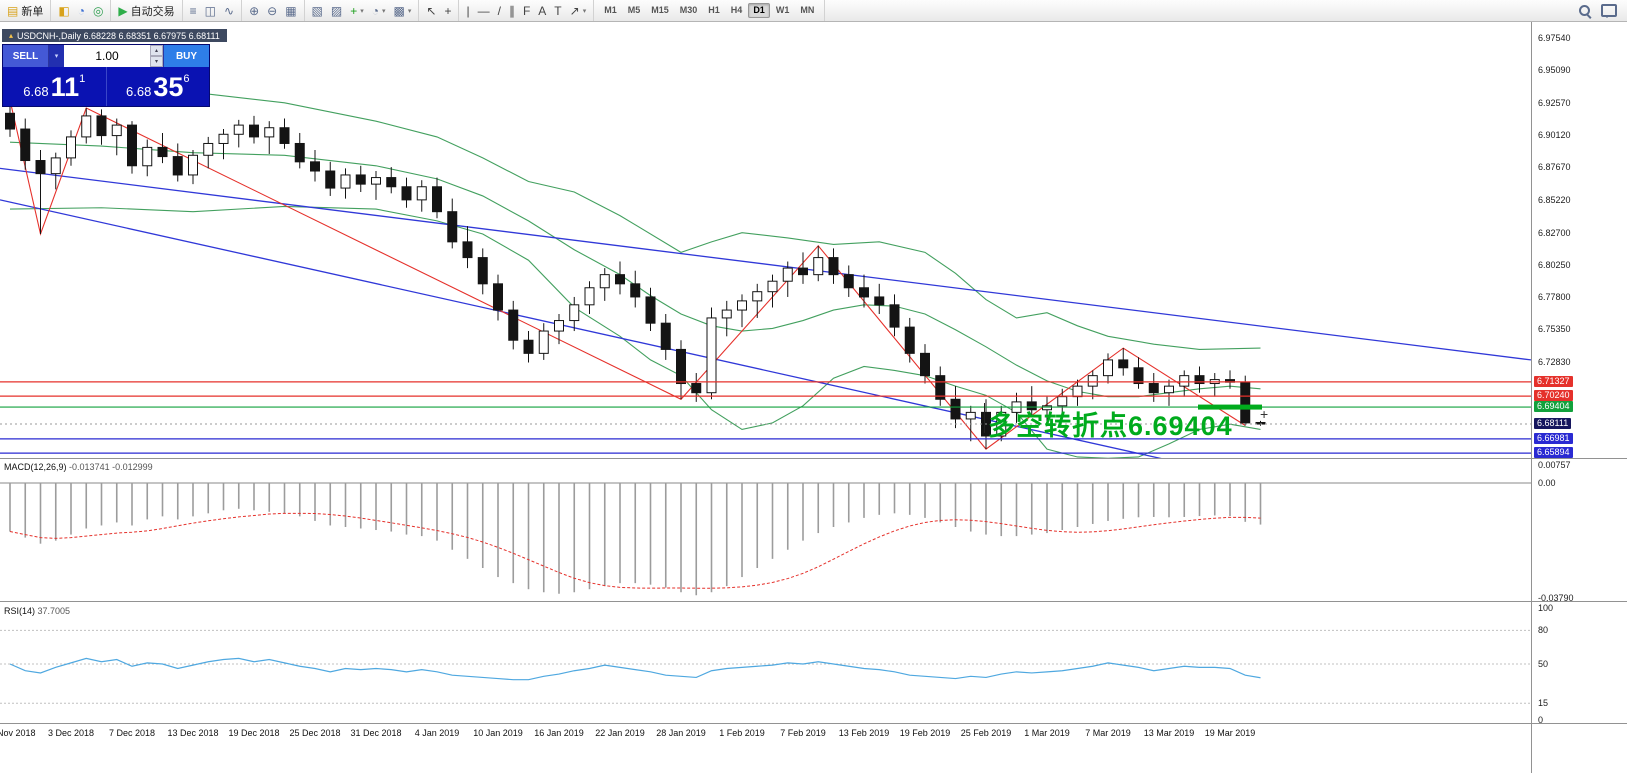 This screenshot has width=1627, height=773. I want to click on template-button: ▩ ▾, so click(403, 11).